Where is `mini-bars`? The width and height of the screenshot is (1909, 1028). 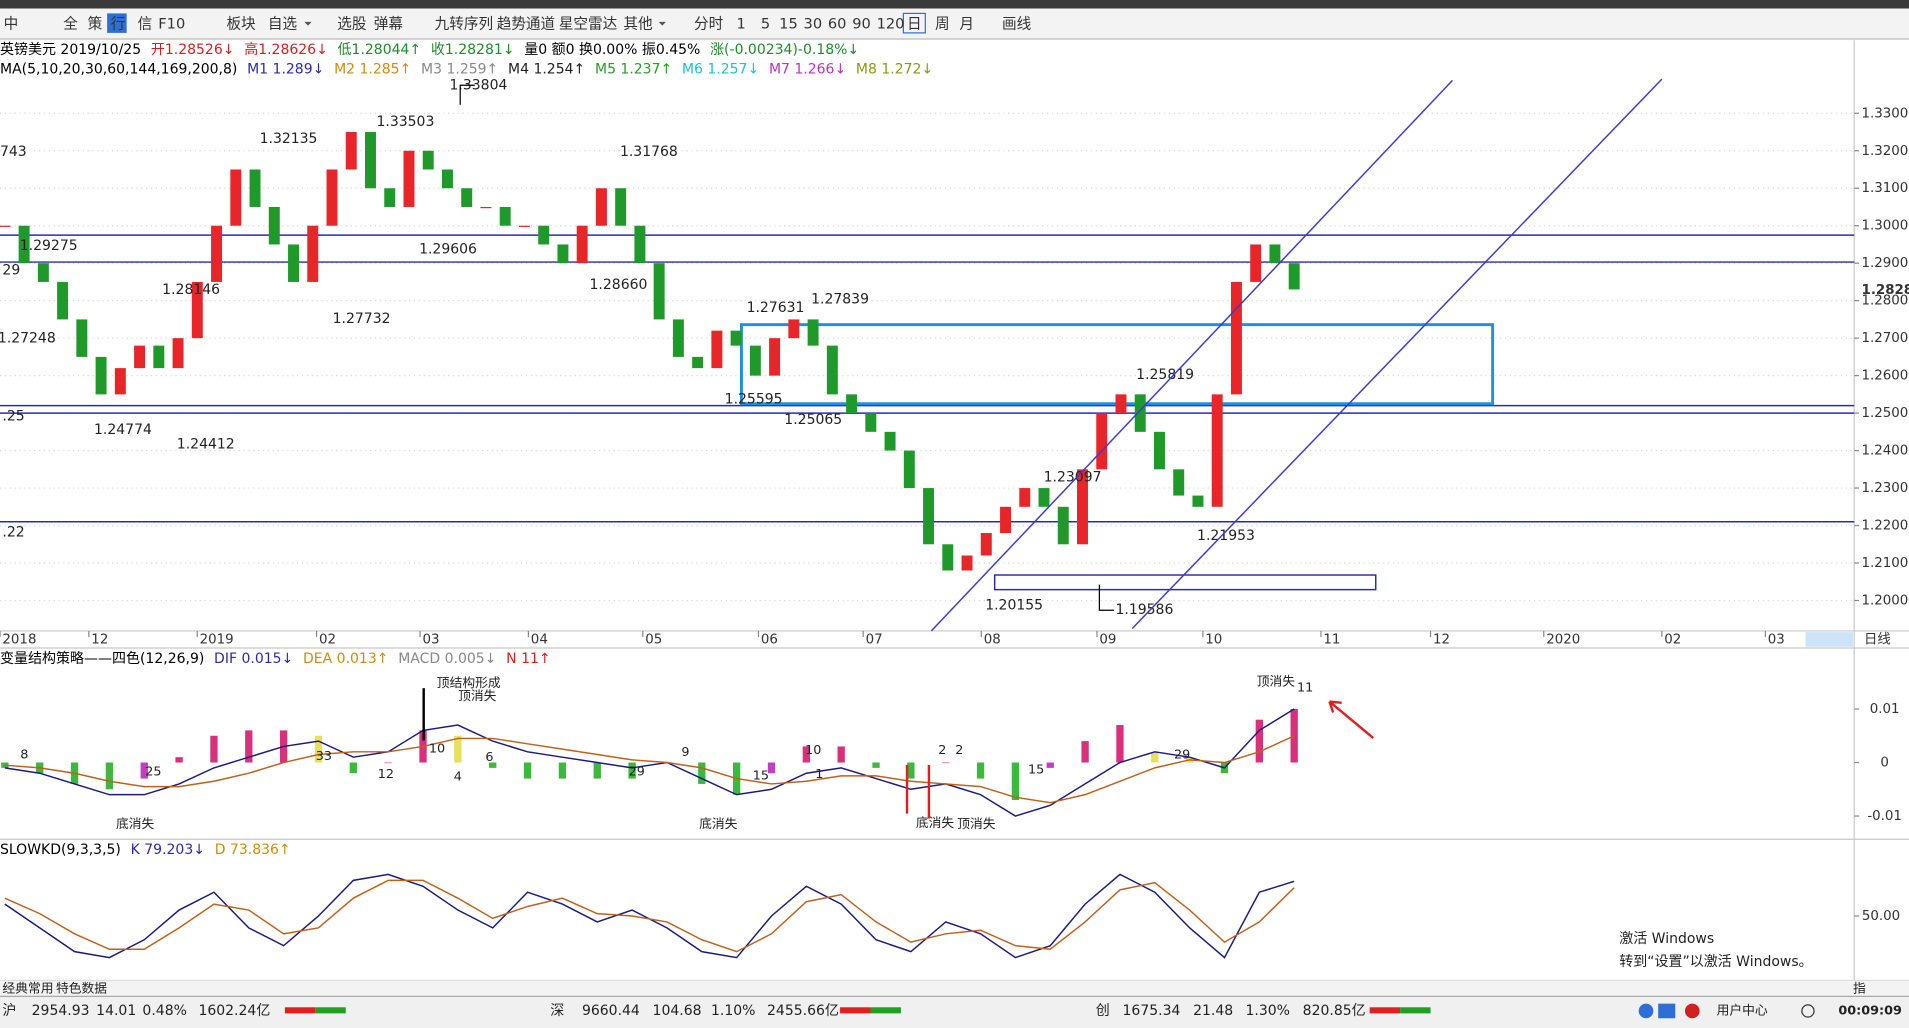
mini-bars is located at coordinates (1049, 1011).